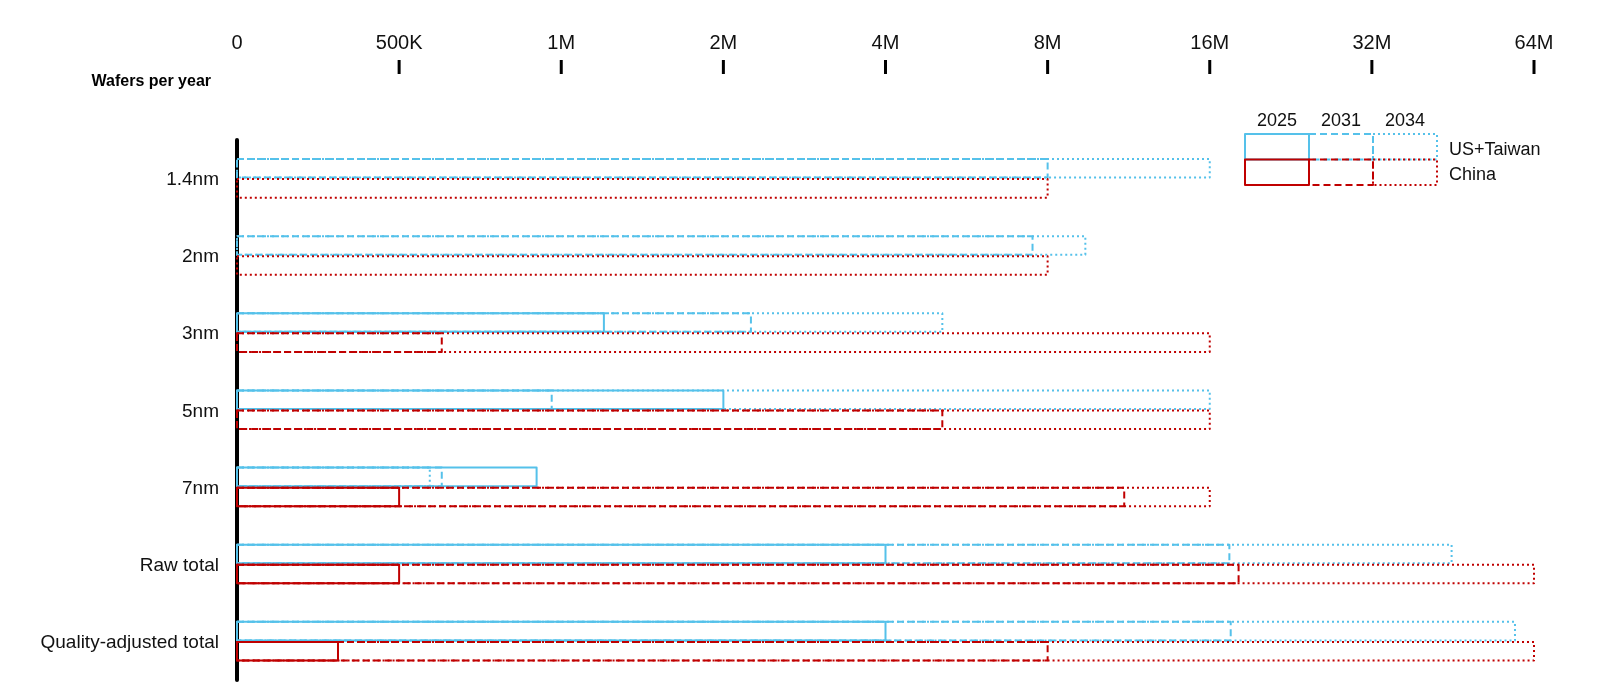 This screenshot has height=692, width=1600. Describe the element at coordinates (200, 333) in the screenshot. I see `y-tick-label: 3nm` at that location.